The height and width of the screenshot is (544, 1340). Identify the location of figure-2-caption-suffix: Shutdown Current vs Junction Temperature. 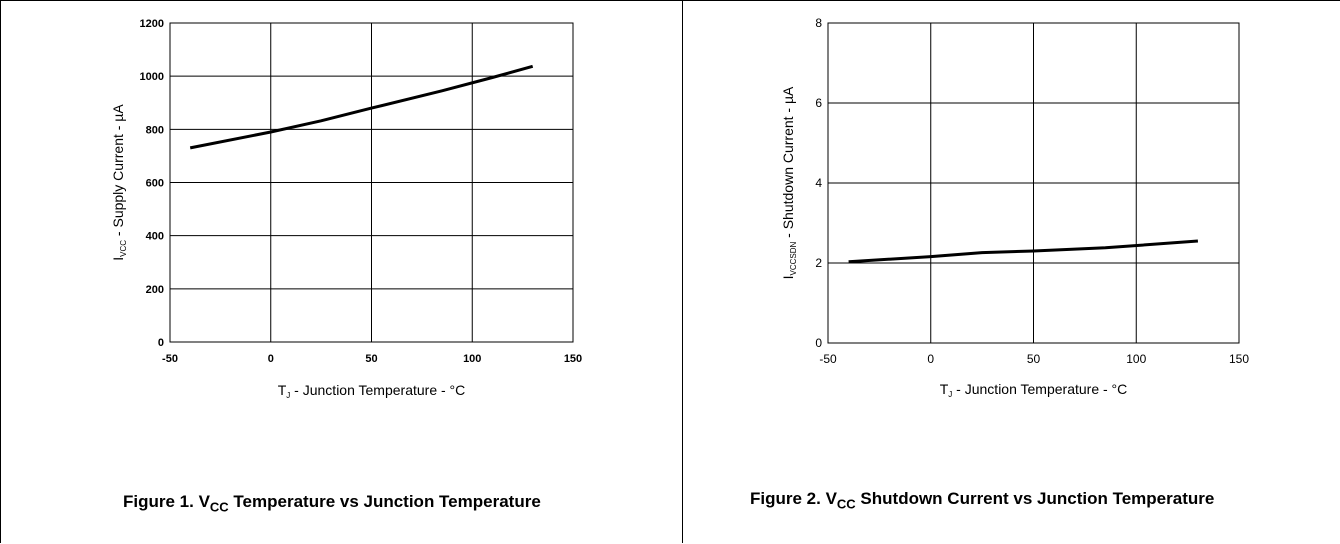
(1035, 498).